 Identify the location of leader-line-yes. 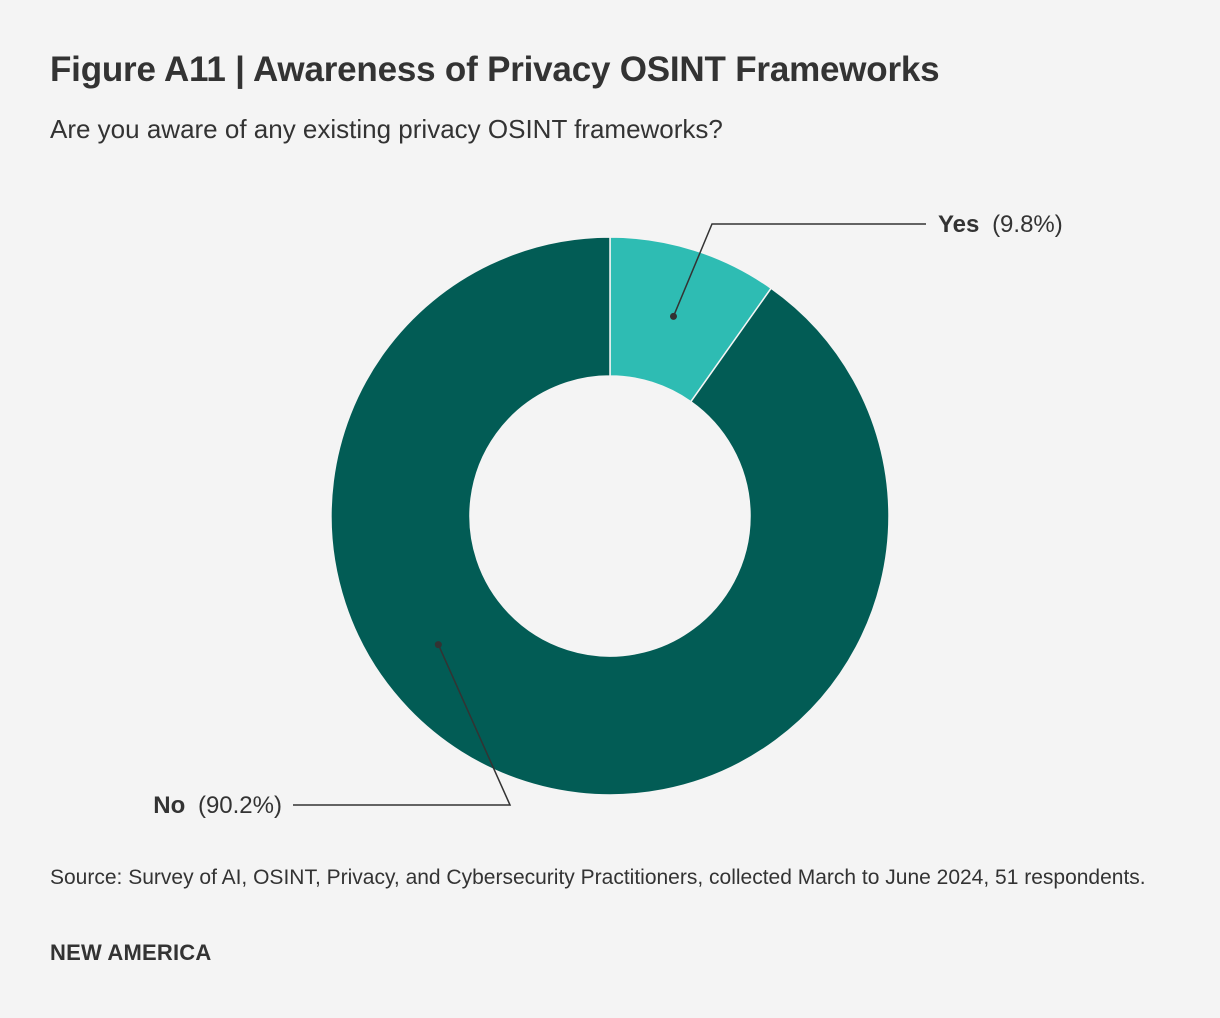
(799, 270).